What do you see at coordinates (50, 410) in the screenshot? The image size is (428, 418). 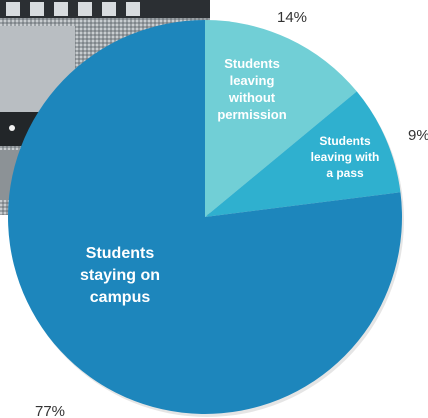 I see `slice-percent-label: 77%` at bounding box center [50, 410].